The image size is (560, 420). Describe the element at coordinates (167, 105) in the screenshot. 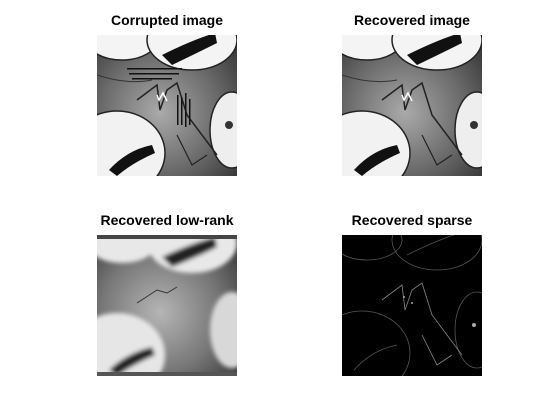

I see `corrupted-image` at that location.